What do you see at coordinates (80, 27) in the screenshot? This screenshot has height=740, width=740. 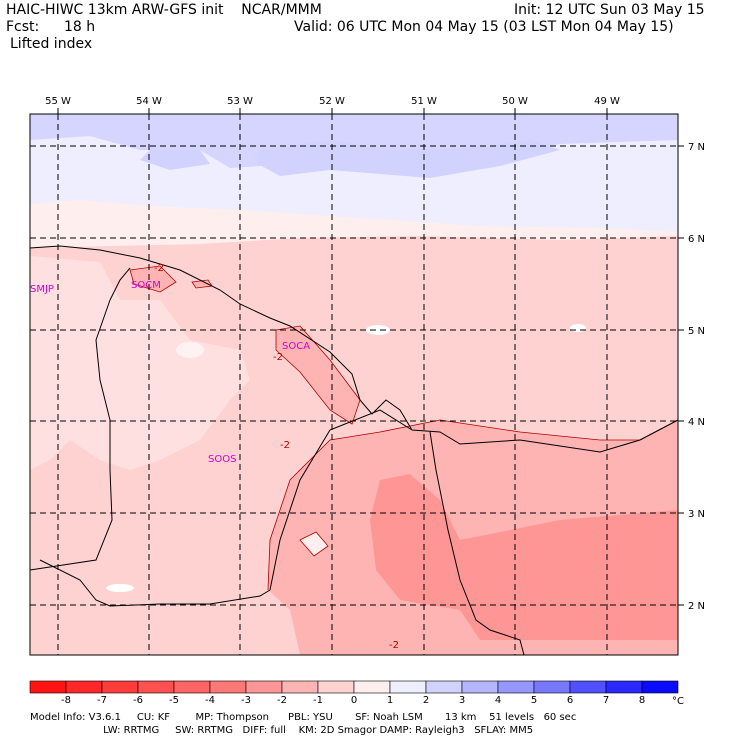 I see `forecast-hour: 18 h` at bounding box center [80, 27].